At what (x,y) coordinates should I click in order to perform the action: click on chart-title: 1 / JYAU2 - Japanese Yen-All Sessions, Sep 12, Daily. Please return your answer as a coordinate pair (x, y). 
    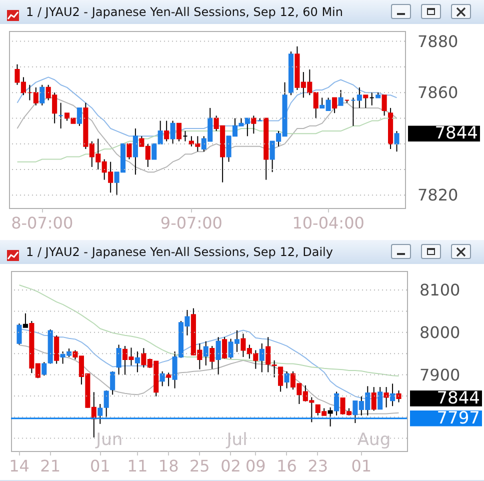
    Looking at the image, I should click on (179, 252).